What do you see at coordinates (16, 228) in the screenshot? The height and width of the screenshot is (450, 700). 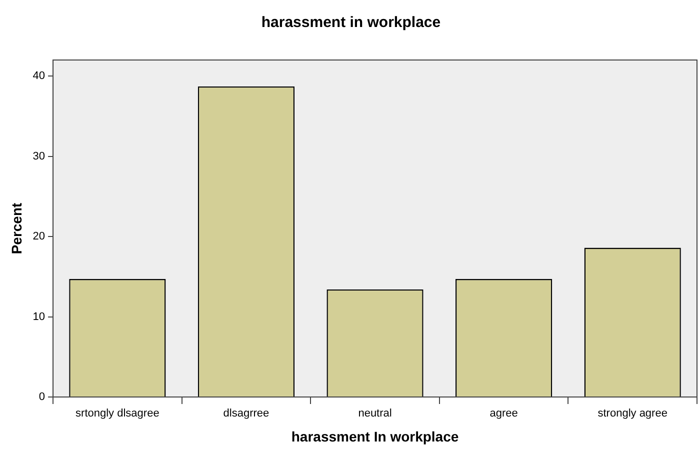 I see `y-axis-title: Percent` at bounding box center [16, 228].